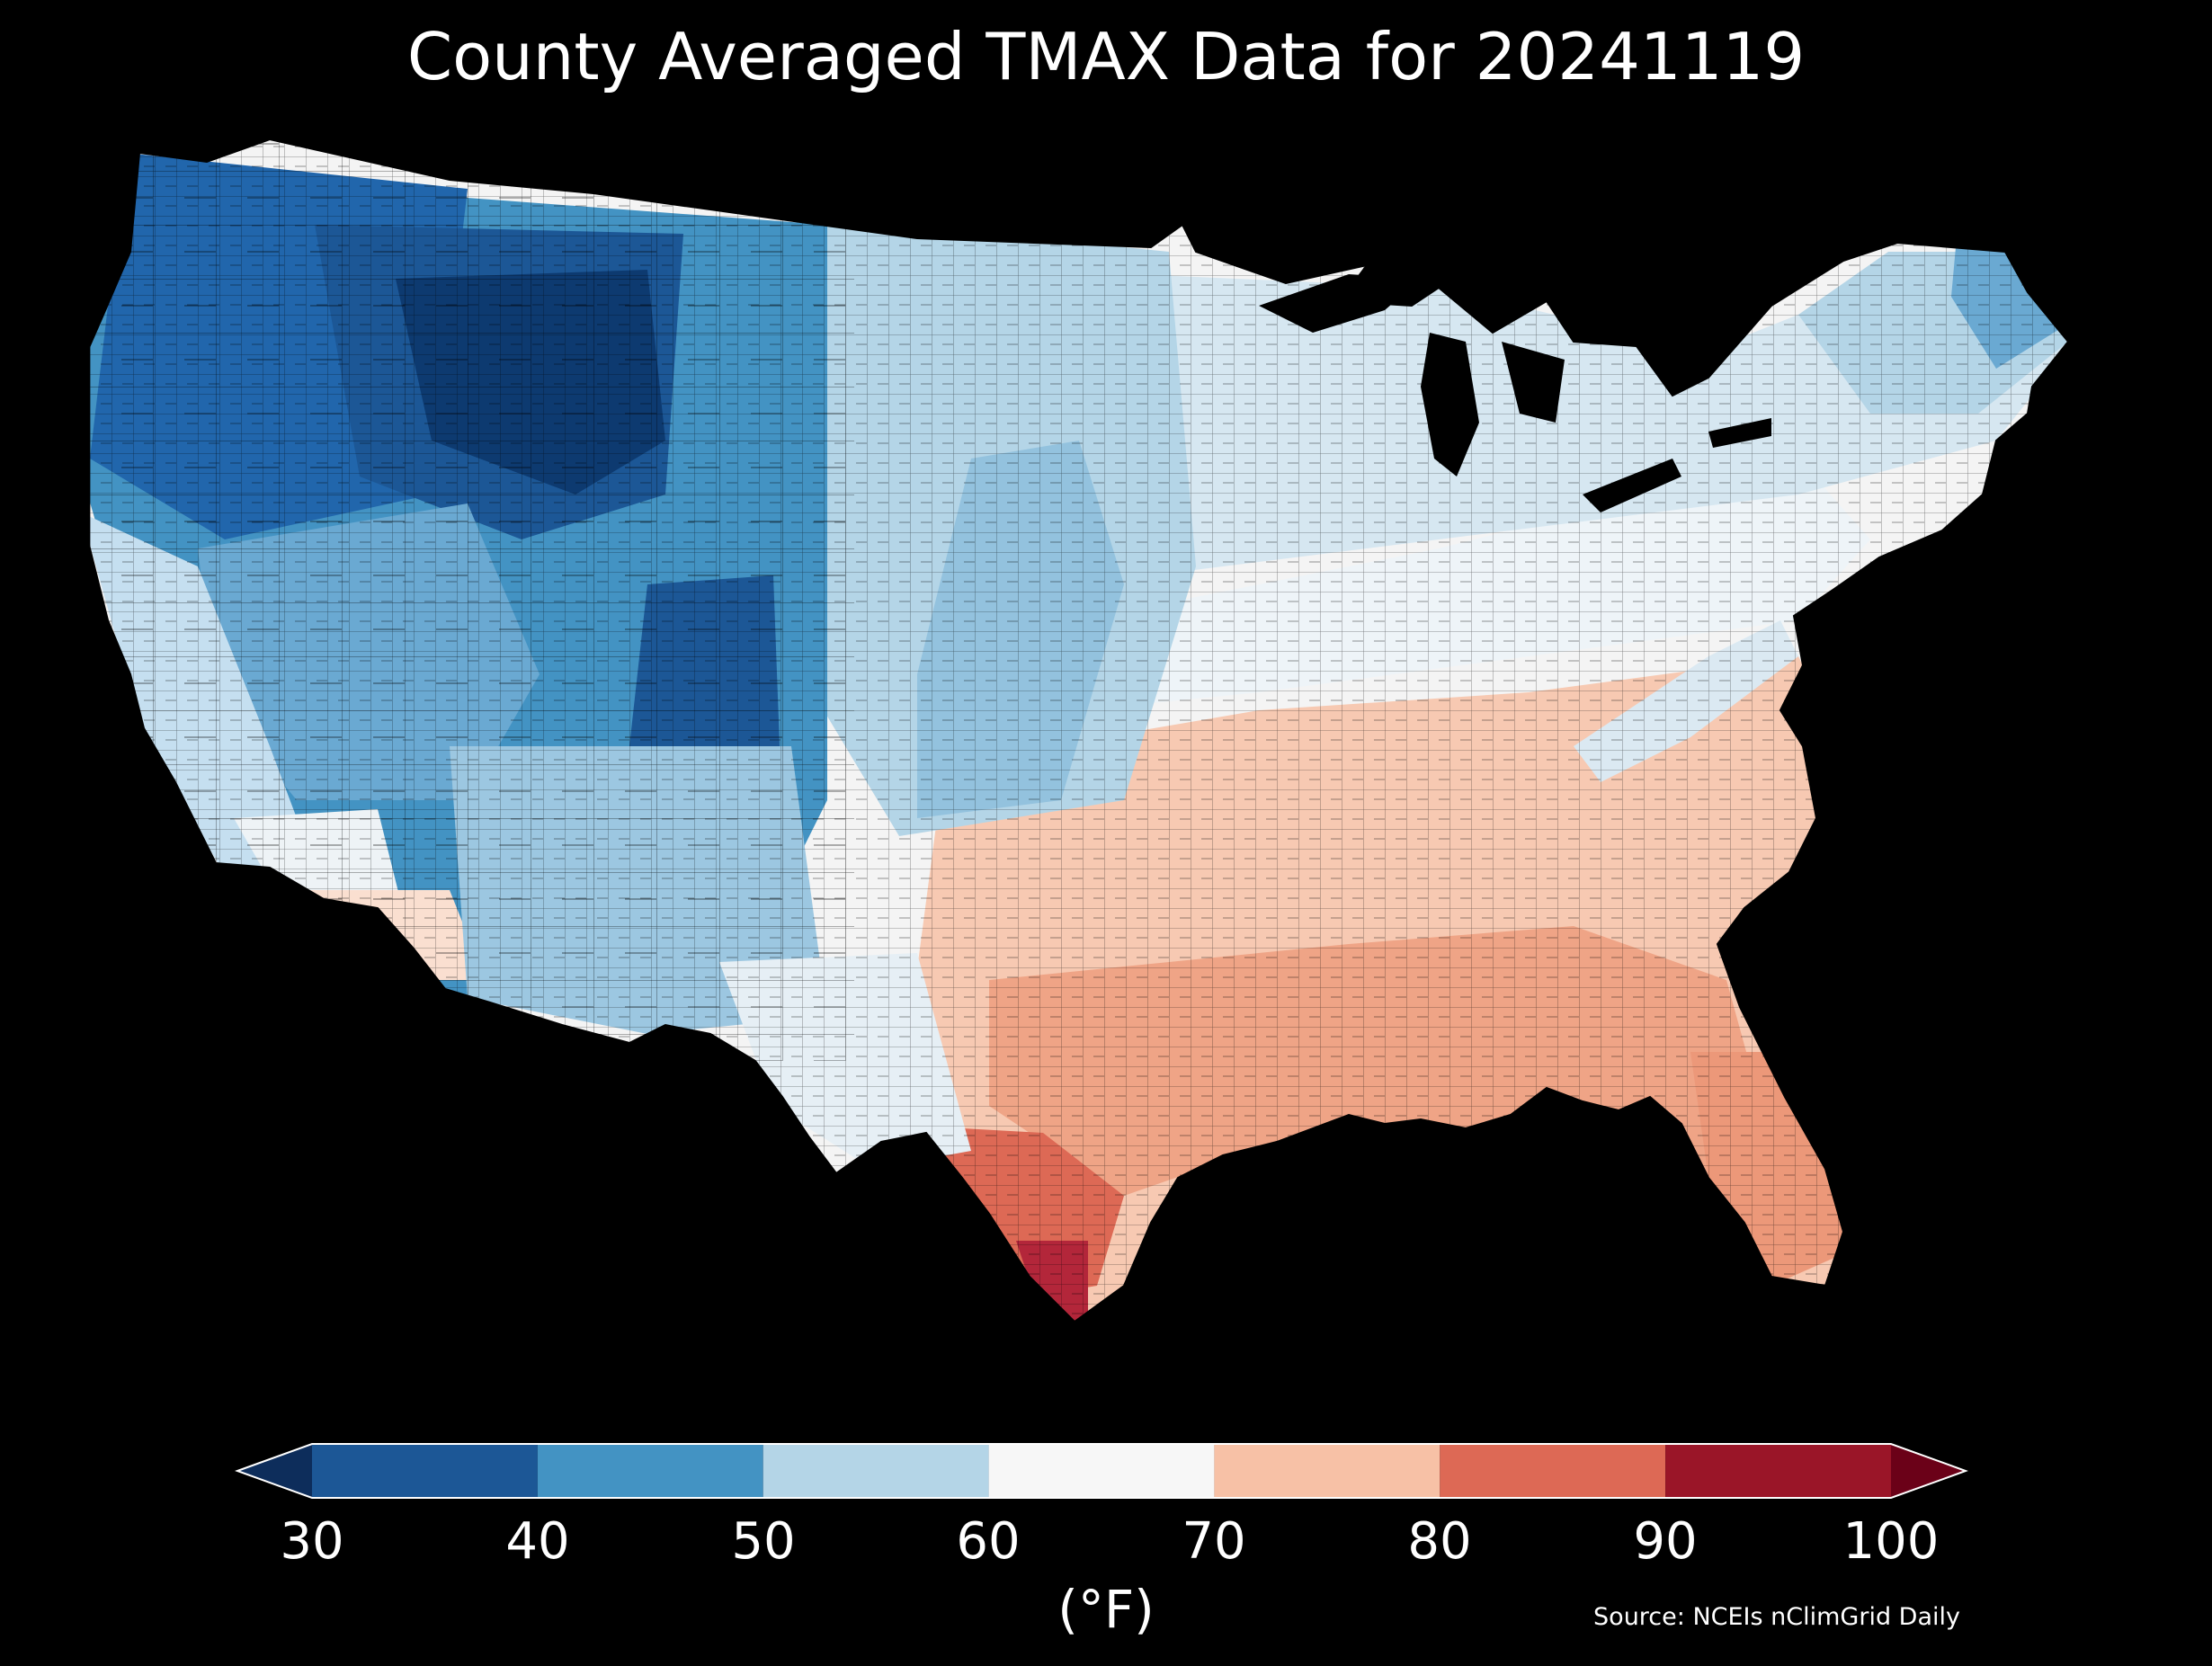 The width and height of the screenshot is (2212, 1666). I want to click on source-credit: Source: NCEIs nClimGrid Daily, so click(1776, 1617).